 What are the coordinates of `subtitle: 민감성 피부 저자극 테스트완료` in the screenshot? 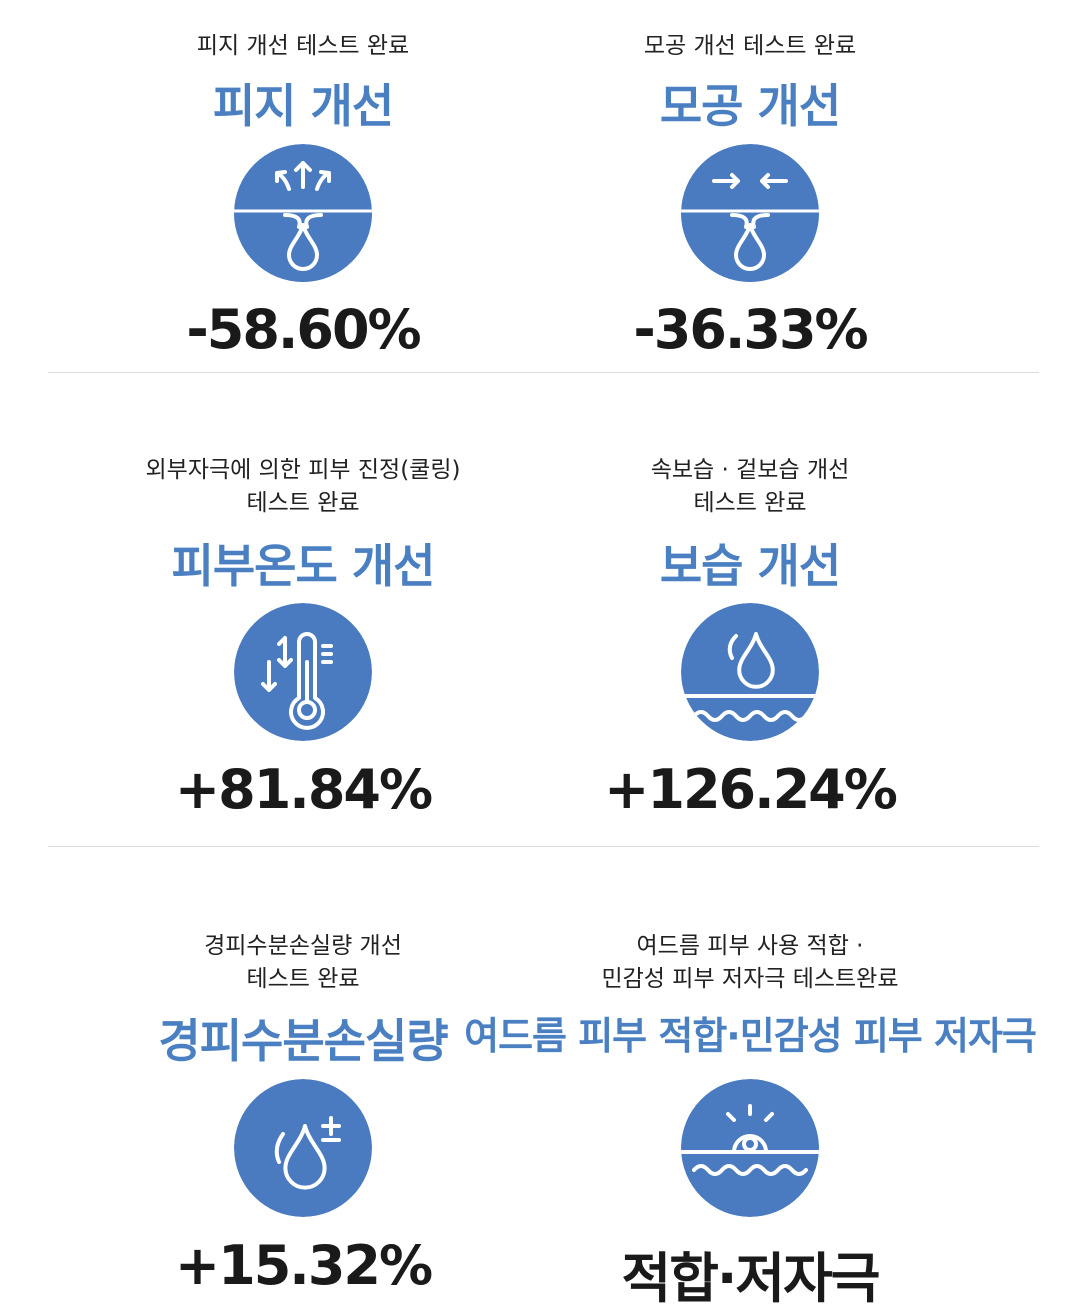 It's located at (750, 979).